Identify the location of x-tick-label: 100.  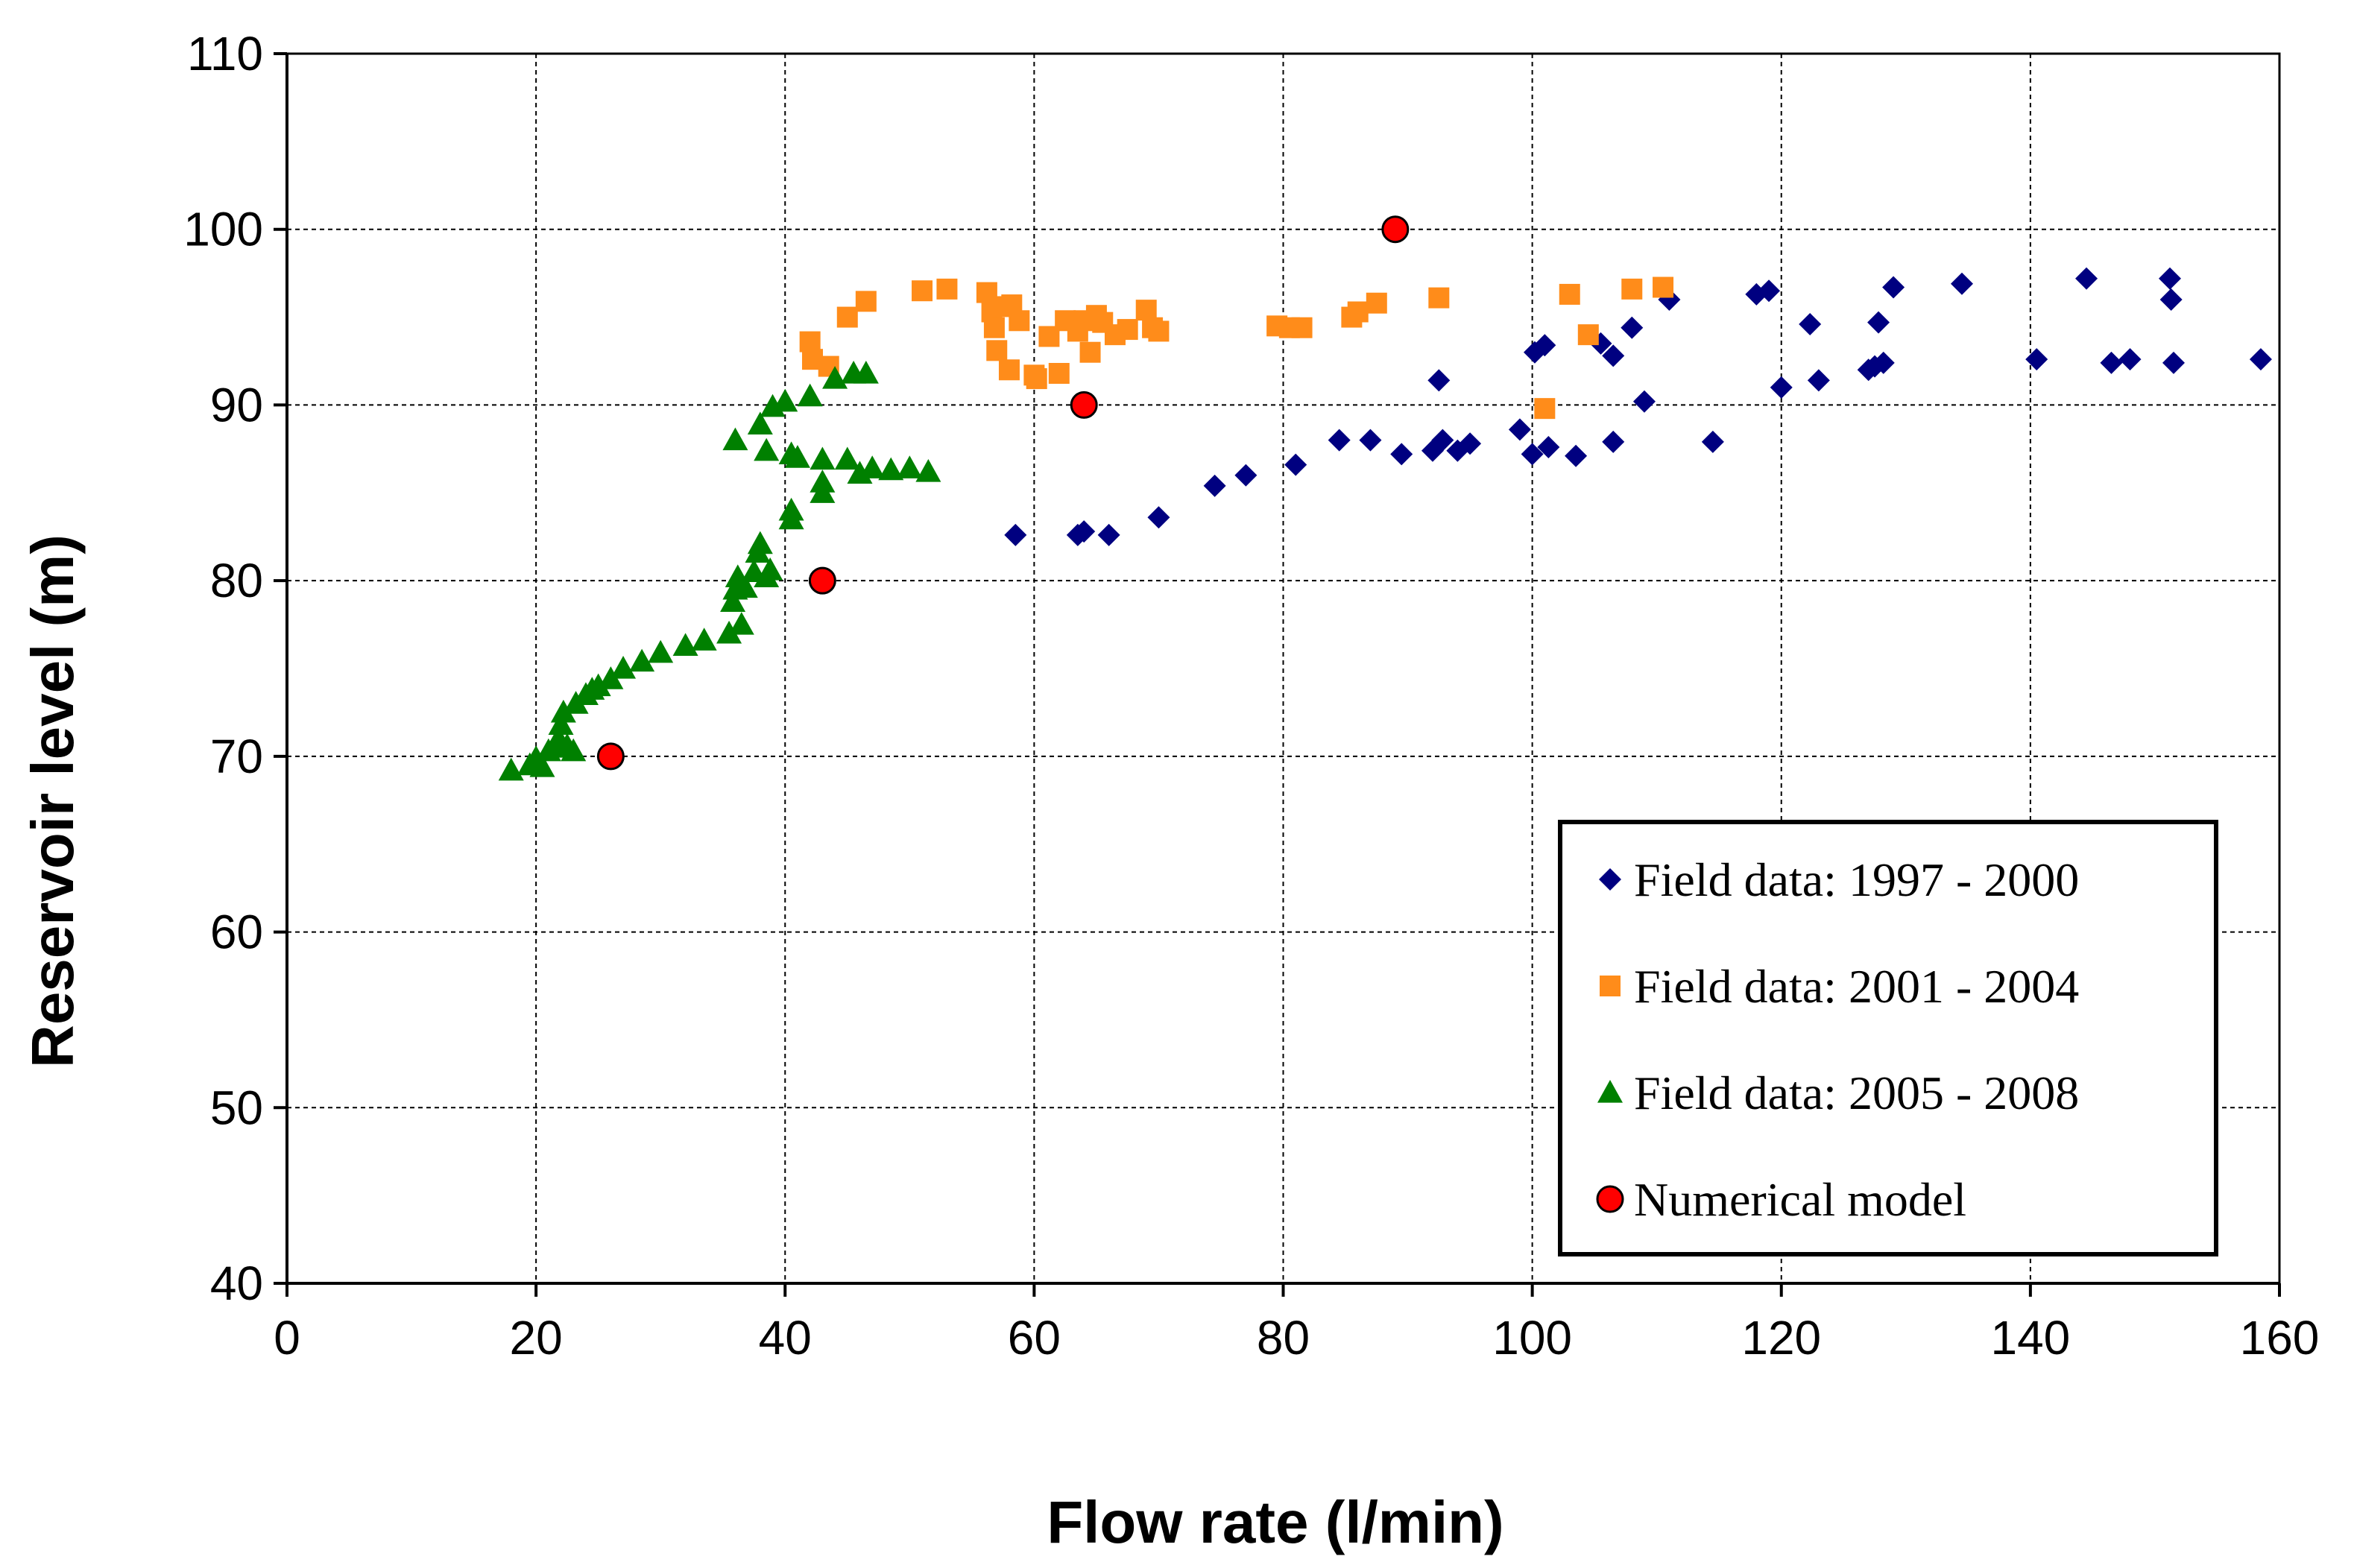
(1532, 1338).